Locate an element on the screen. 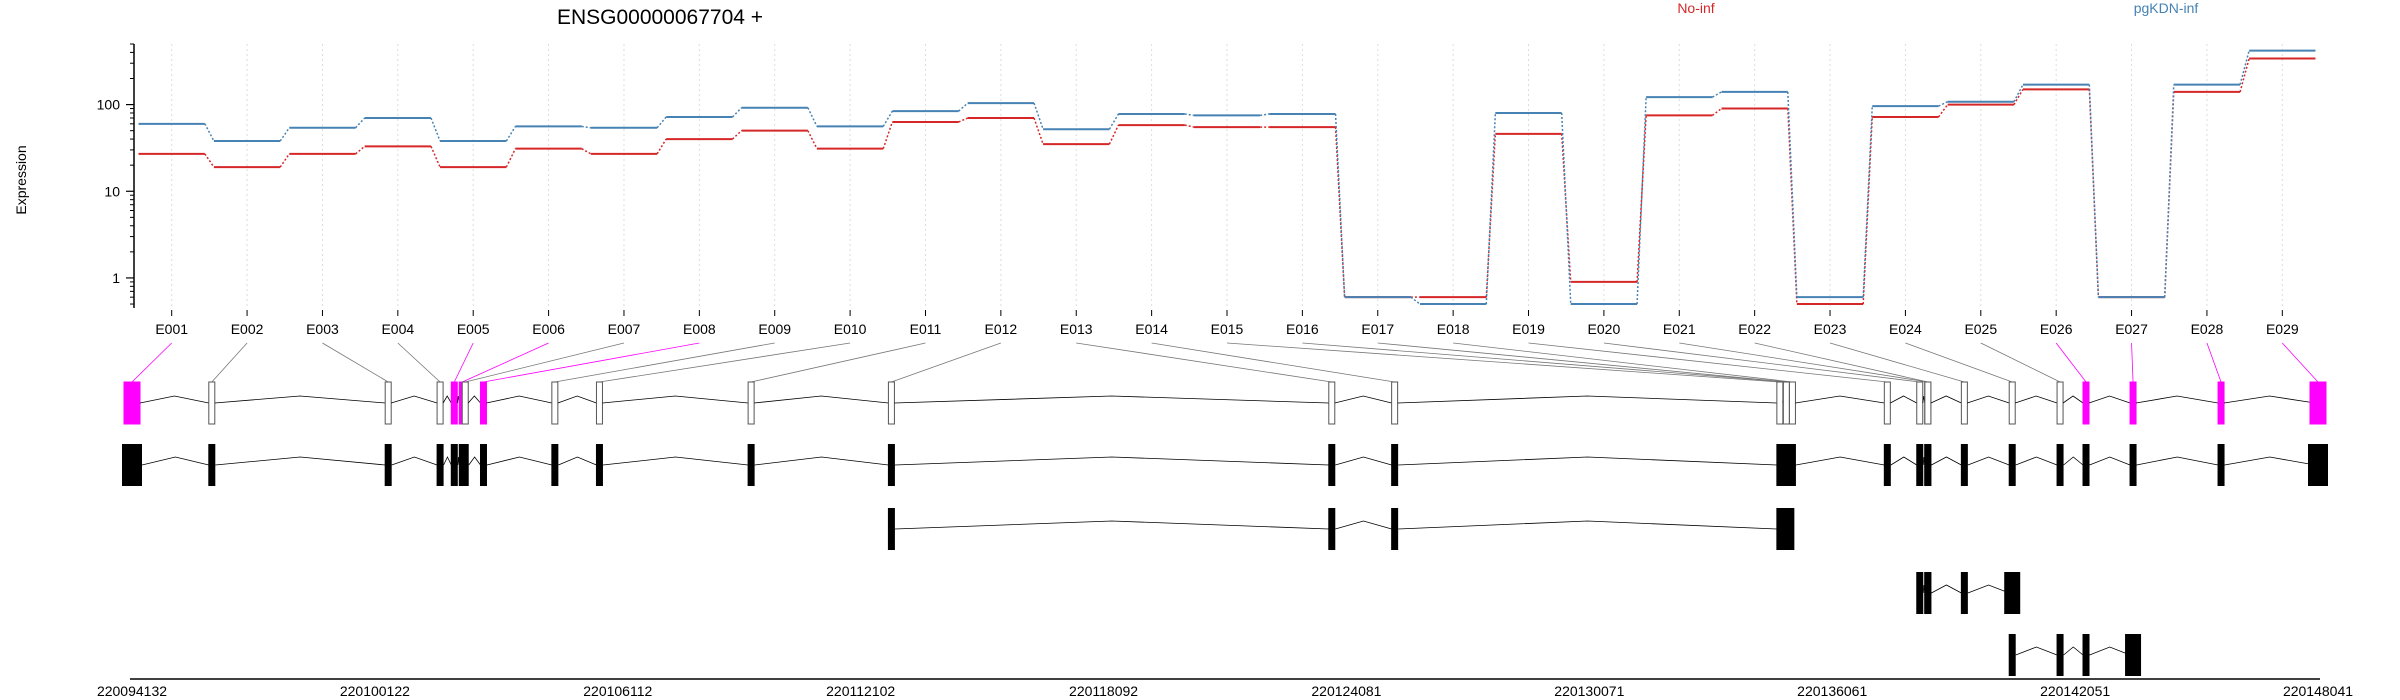 Image resolution: width=2400 pixels, height=700 pixels. exon-label-e023: E023 is located at coordinates (1830, 329).